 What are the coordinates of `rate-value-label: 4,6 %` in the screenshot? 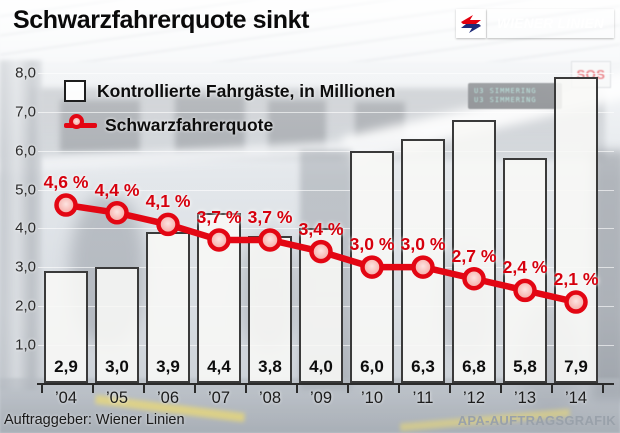 It's located at (66, 182).